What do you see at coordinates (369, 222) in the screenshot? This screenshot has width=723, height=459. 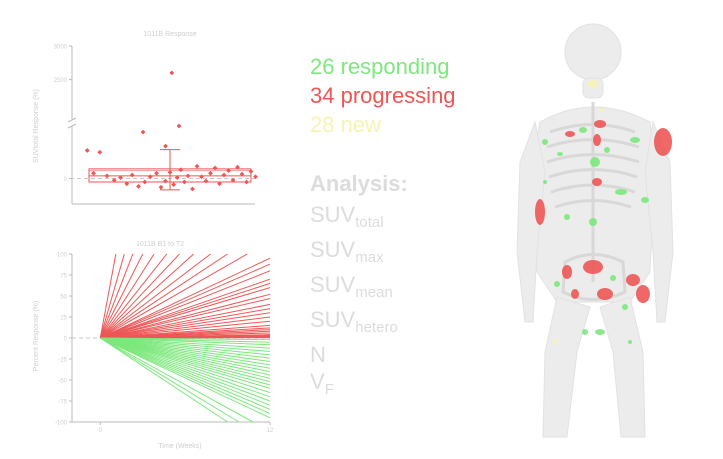 I see `metric-subscript: total` at bounding box center [369, 222].